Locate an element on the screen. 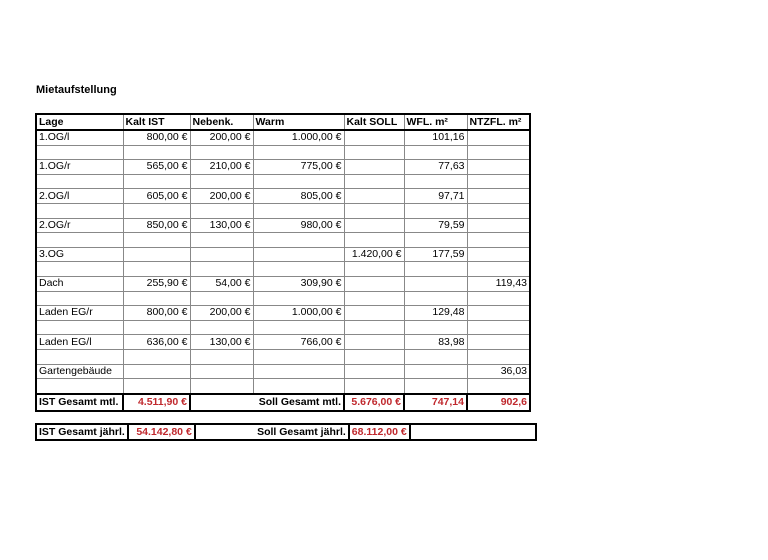  table-cell: 1.OG/l is located at coordinates (79, 137).